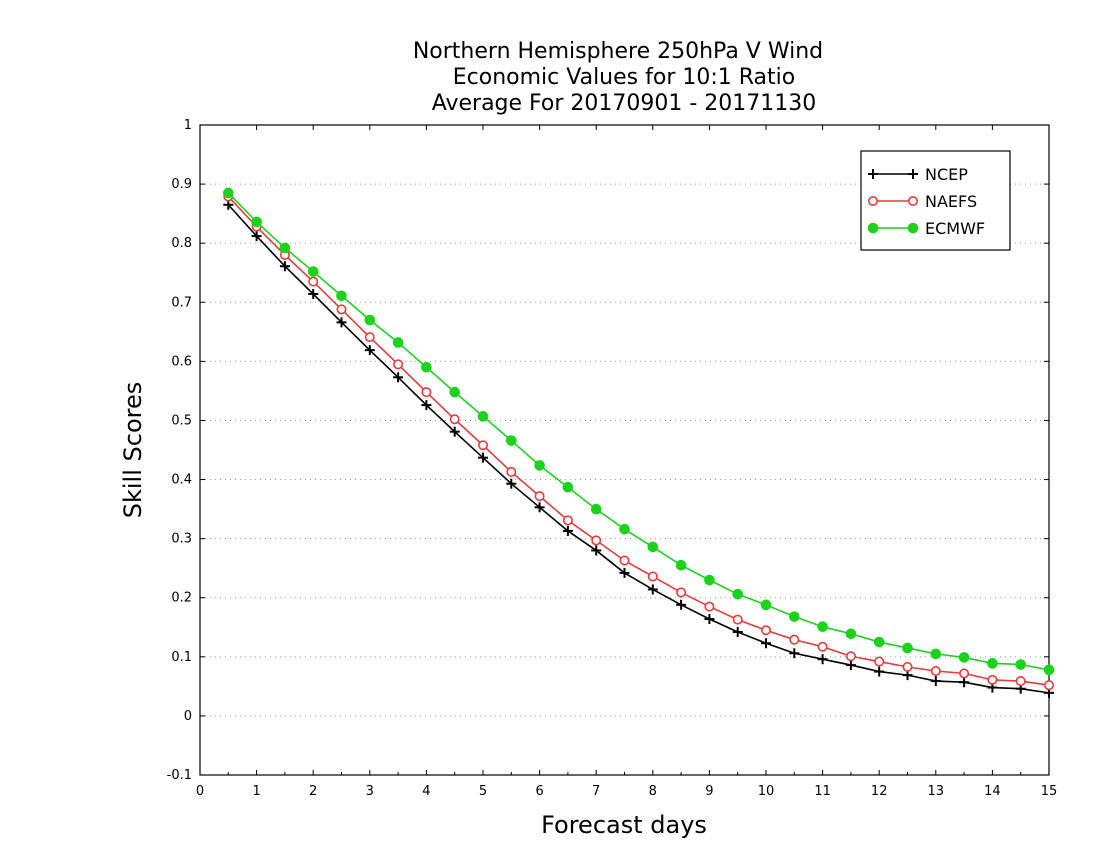  Describe the element at coordinates (313, 791) in the screenshot. I see `x-tick-label: 2` at that location.